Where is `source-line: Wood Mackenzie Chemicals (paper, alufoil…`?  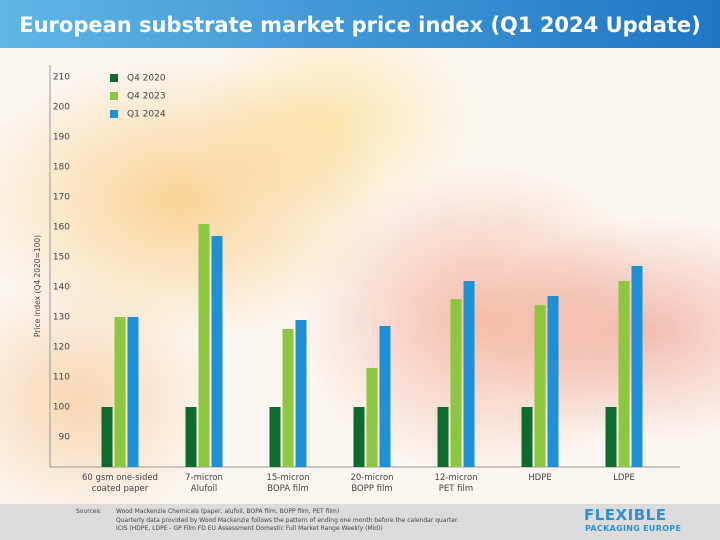 source-line: Wood Mackenzie Chemicals (paper, alufoil… is located at coordinates (228, 511).